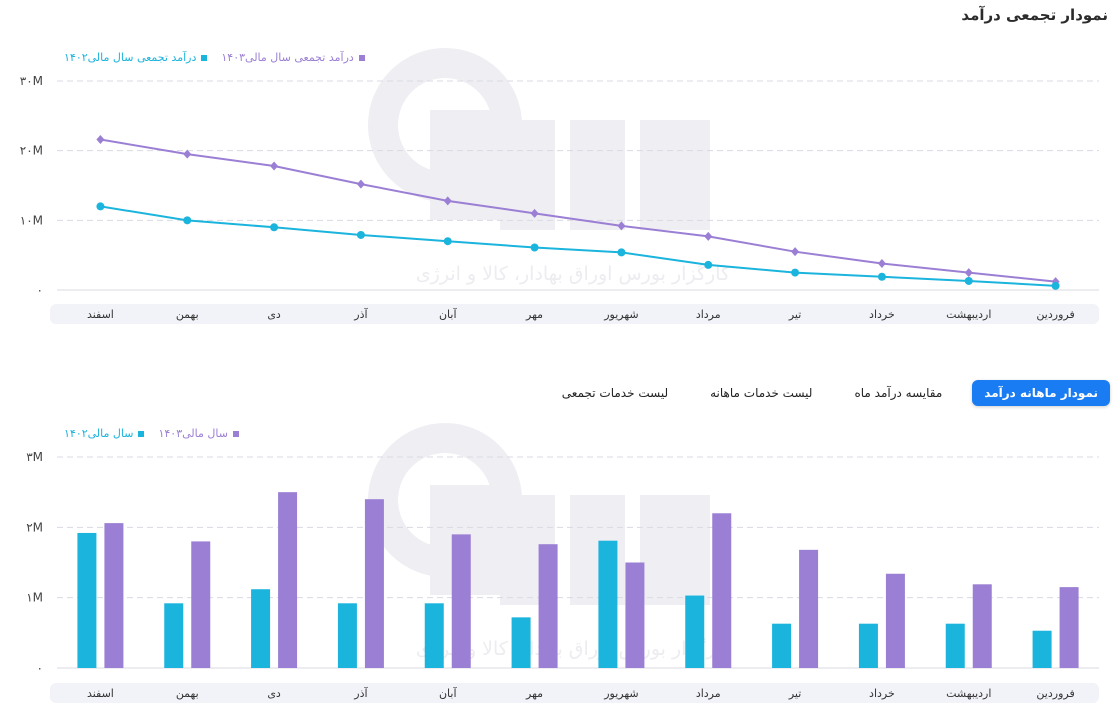  I want to click on y-tick-label: ۲۰M, so click(31, 151).